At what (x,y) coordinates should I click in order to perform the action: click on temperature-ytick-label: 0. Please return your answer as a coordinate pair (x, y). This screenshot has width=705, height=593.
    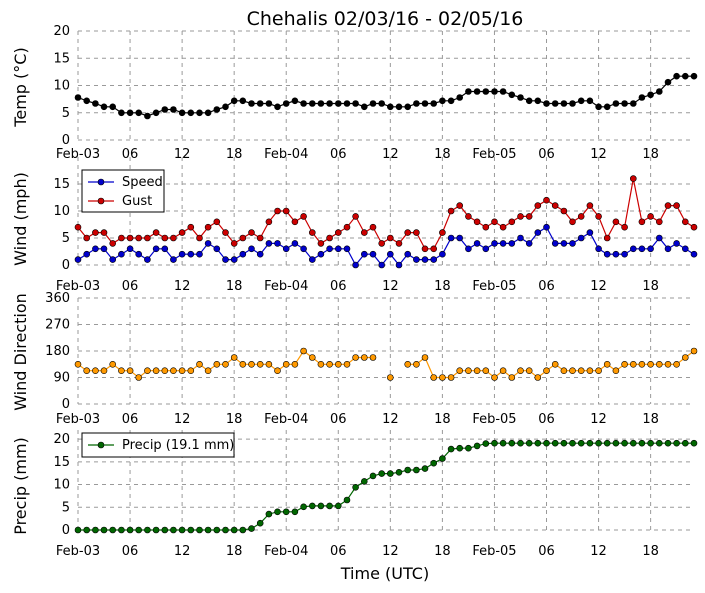
    Looking at the image, I should click on (66, 140).